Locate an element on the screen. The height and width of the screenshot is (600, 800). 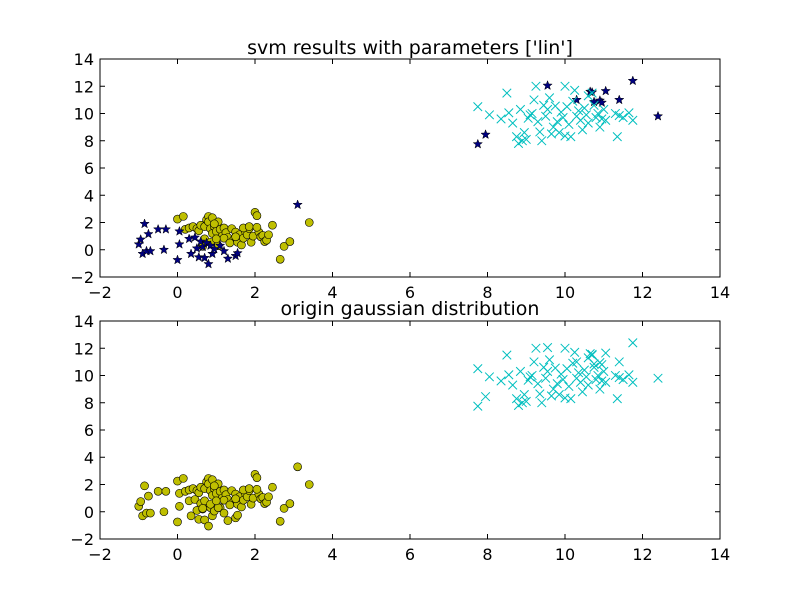
x-tick-label: 2 is located at coordinates (255, 554).